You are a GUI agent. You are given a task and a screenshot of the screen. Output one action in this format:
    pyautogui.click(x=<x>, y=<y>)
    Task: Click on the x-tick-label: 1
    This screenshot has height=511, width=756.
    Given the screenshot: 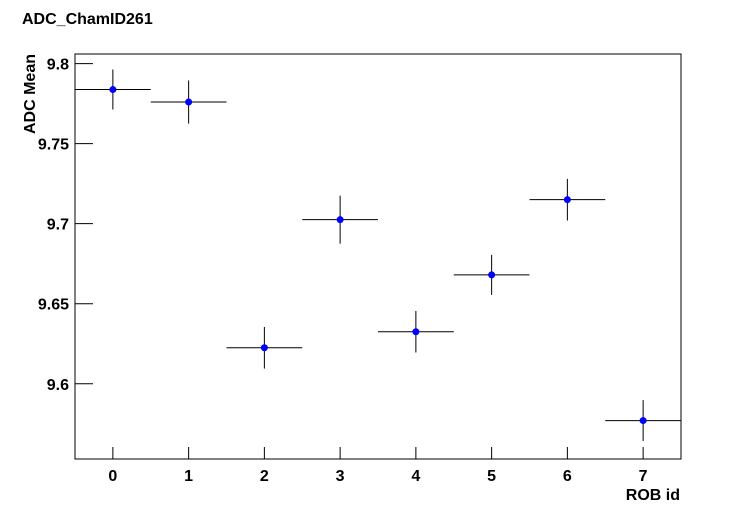 What is the action you would take?
    pyautogui.click(x=188, y=476)
    